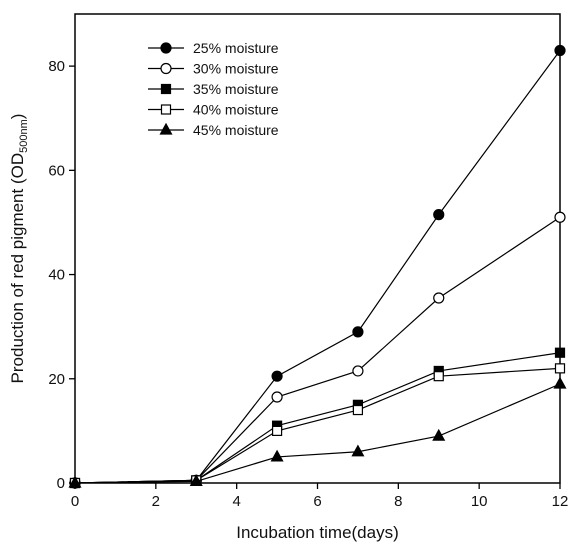  Describe the element at coordinates (61, 483) in the screenshot. I see `y-tick-label: 0` at that location.